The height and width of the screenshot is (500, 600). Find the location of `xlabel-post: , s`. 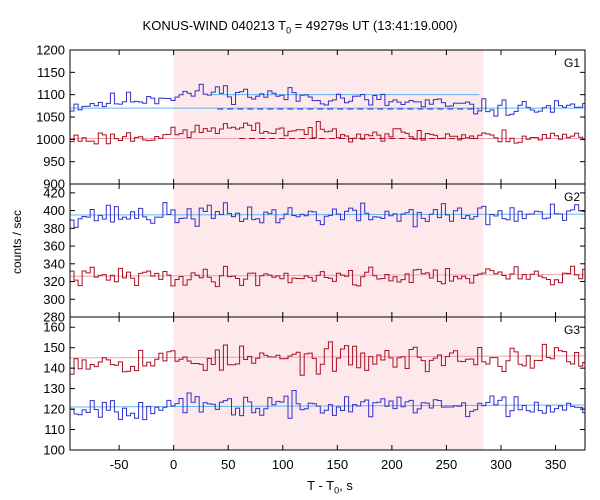

xlabel-post: , s is located at coordinates (346, 485).